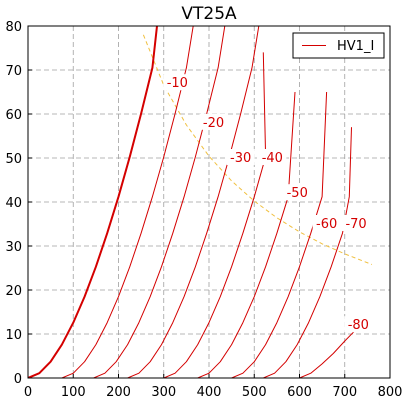 Image resolution: width=409 pixels, height=402 pixels. What do you see at coordinates (344, 392) in the screenshot?
I see `x-tick-label: 700` at bounding box center [344, 392].